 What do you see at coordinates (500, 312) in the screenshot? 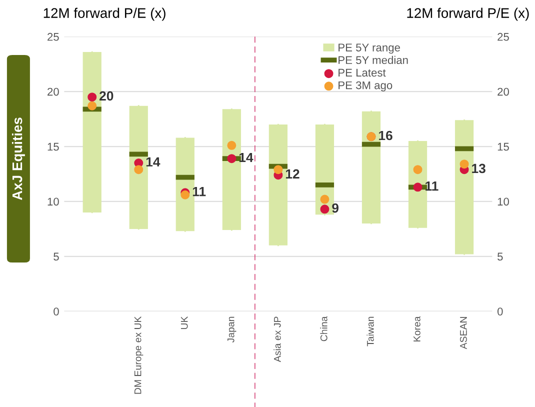
I see `y2-tick-label: 0` at bounding box center [500, 312].